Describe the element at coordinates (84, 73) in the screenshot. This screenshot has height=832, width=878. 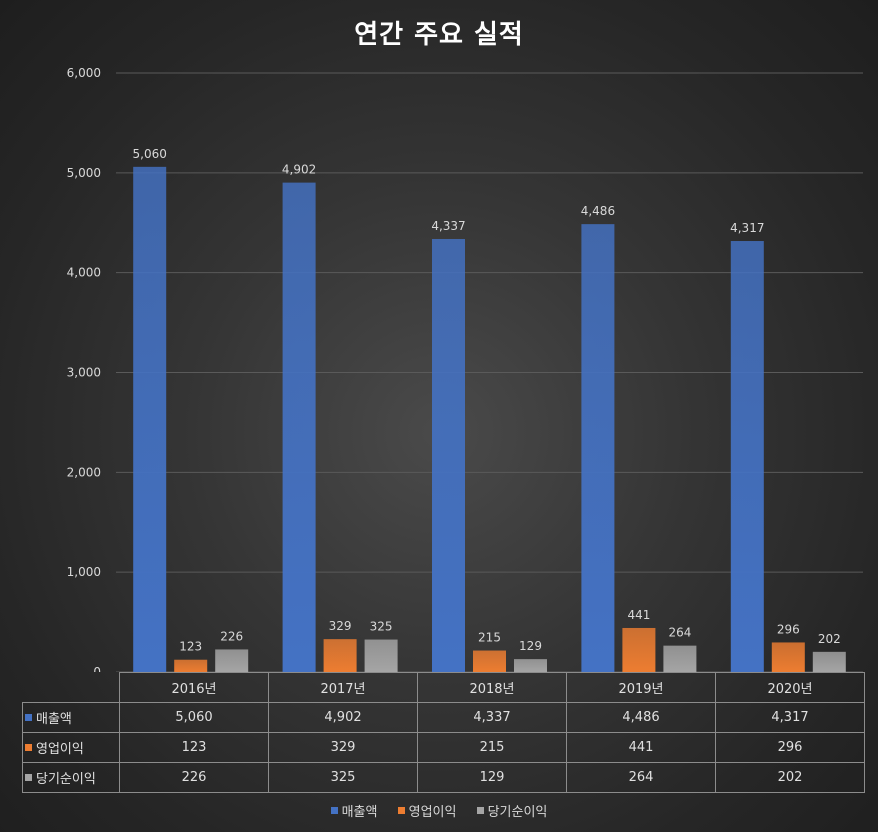
I see `y-tick-label: 6,000` at that location.